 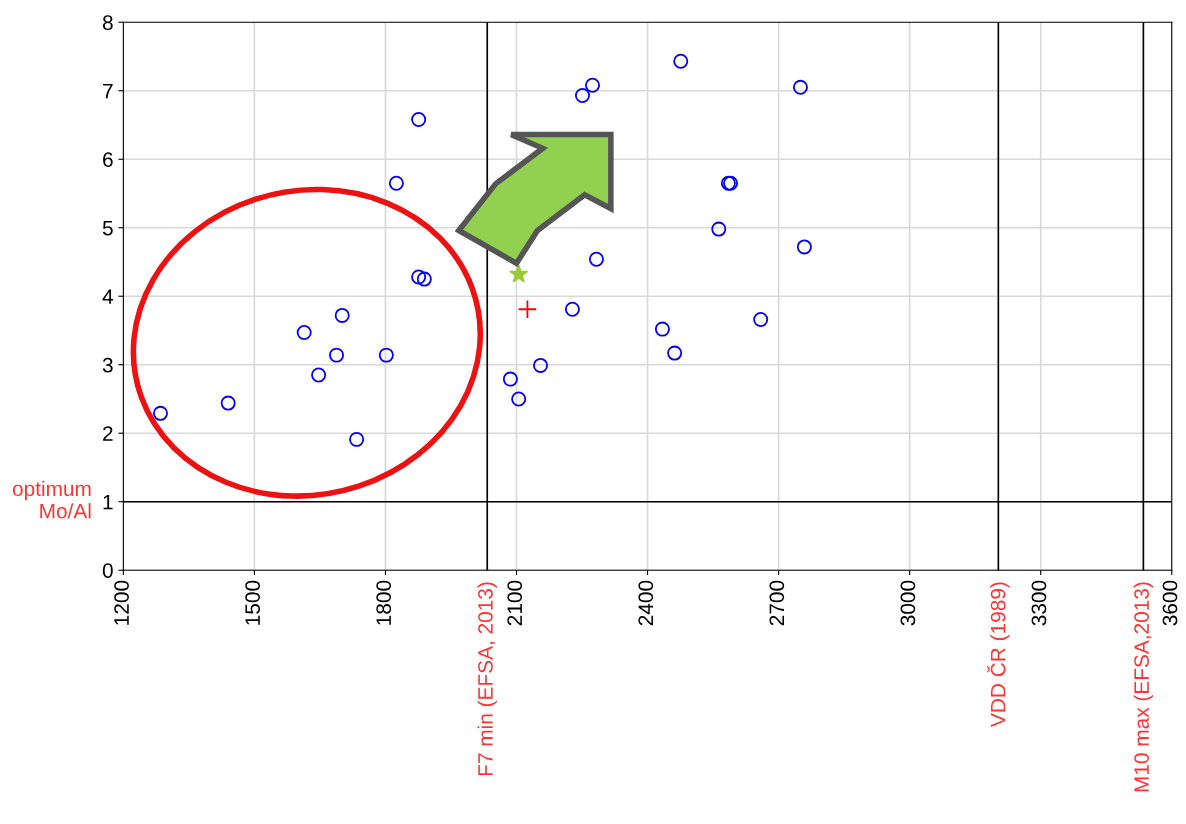 What do you see at coordinates (108, 502) in the screenshot?
I see `y-tick-label: 1` at bounding box center [108, 502].